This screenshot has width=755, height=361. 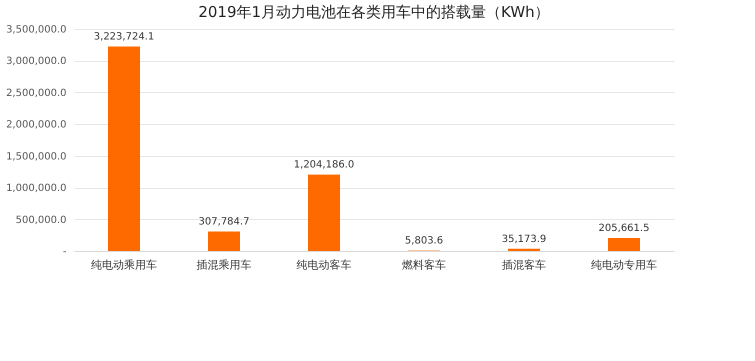 What do you see at coordinates (224, 265) in the screenshot?
I see `x-tick-label: 插混乘用车` at bounding box center [224, 265].